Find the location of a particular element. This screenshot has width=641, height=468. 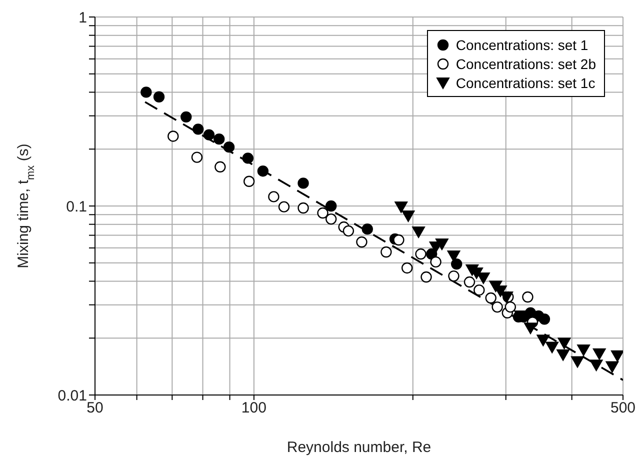

x-tick-label: 50 is located at coordinates (95, 408).